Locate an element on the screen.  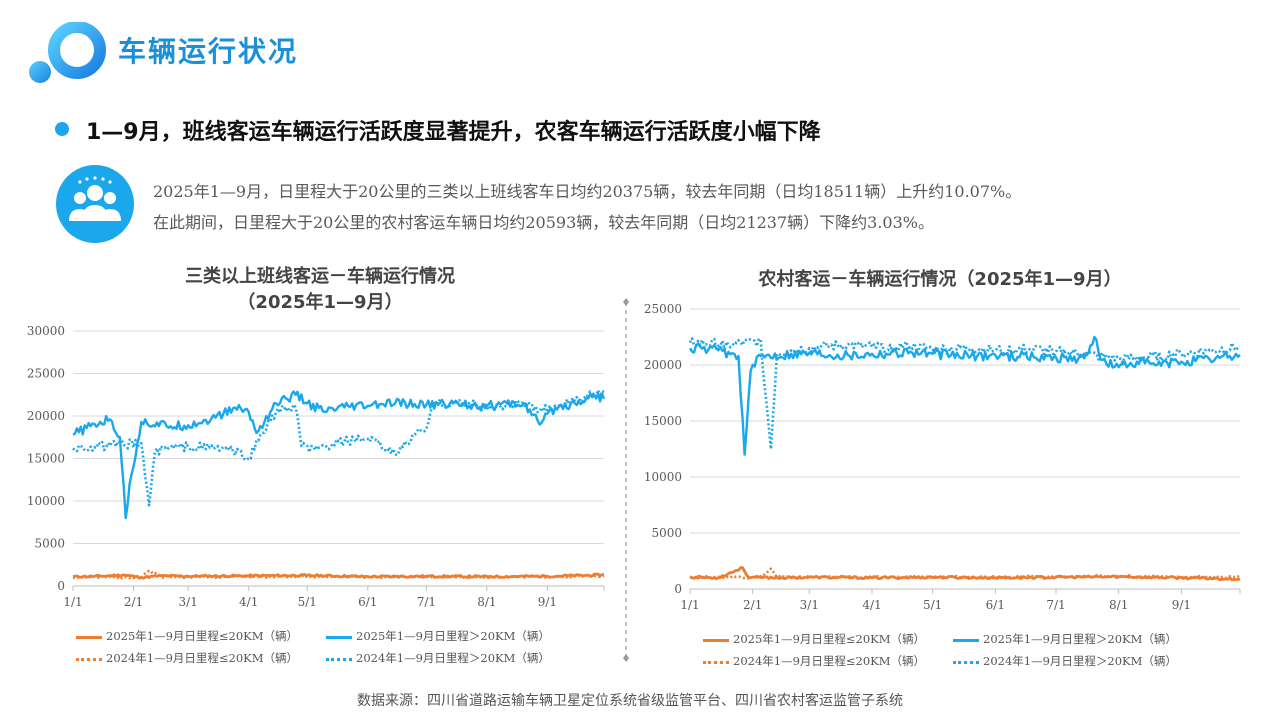
bullet-dot is located at coordinates (62, 129).